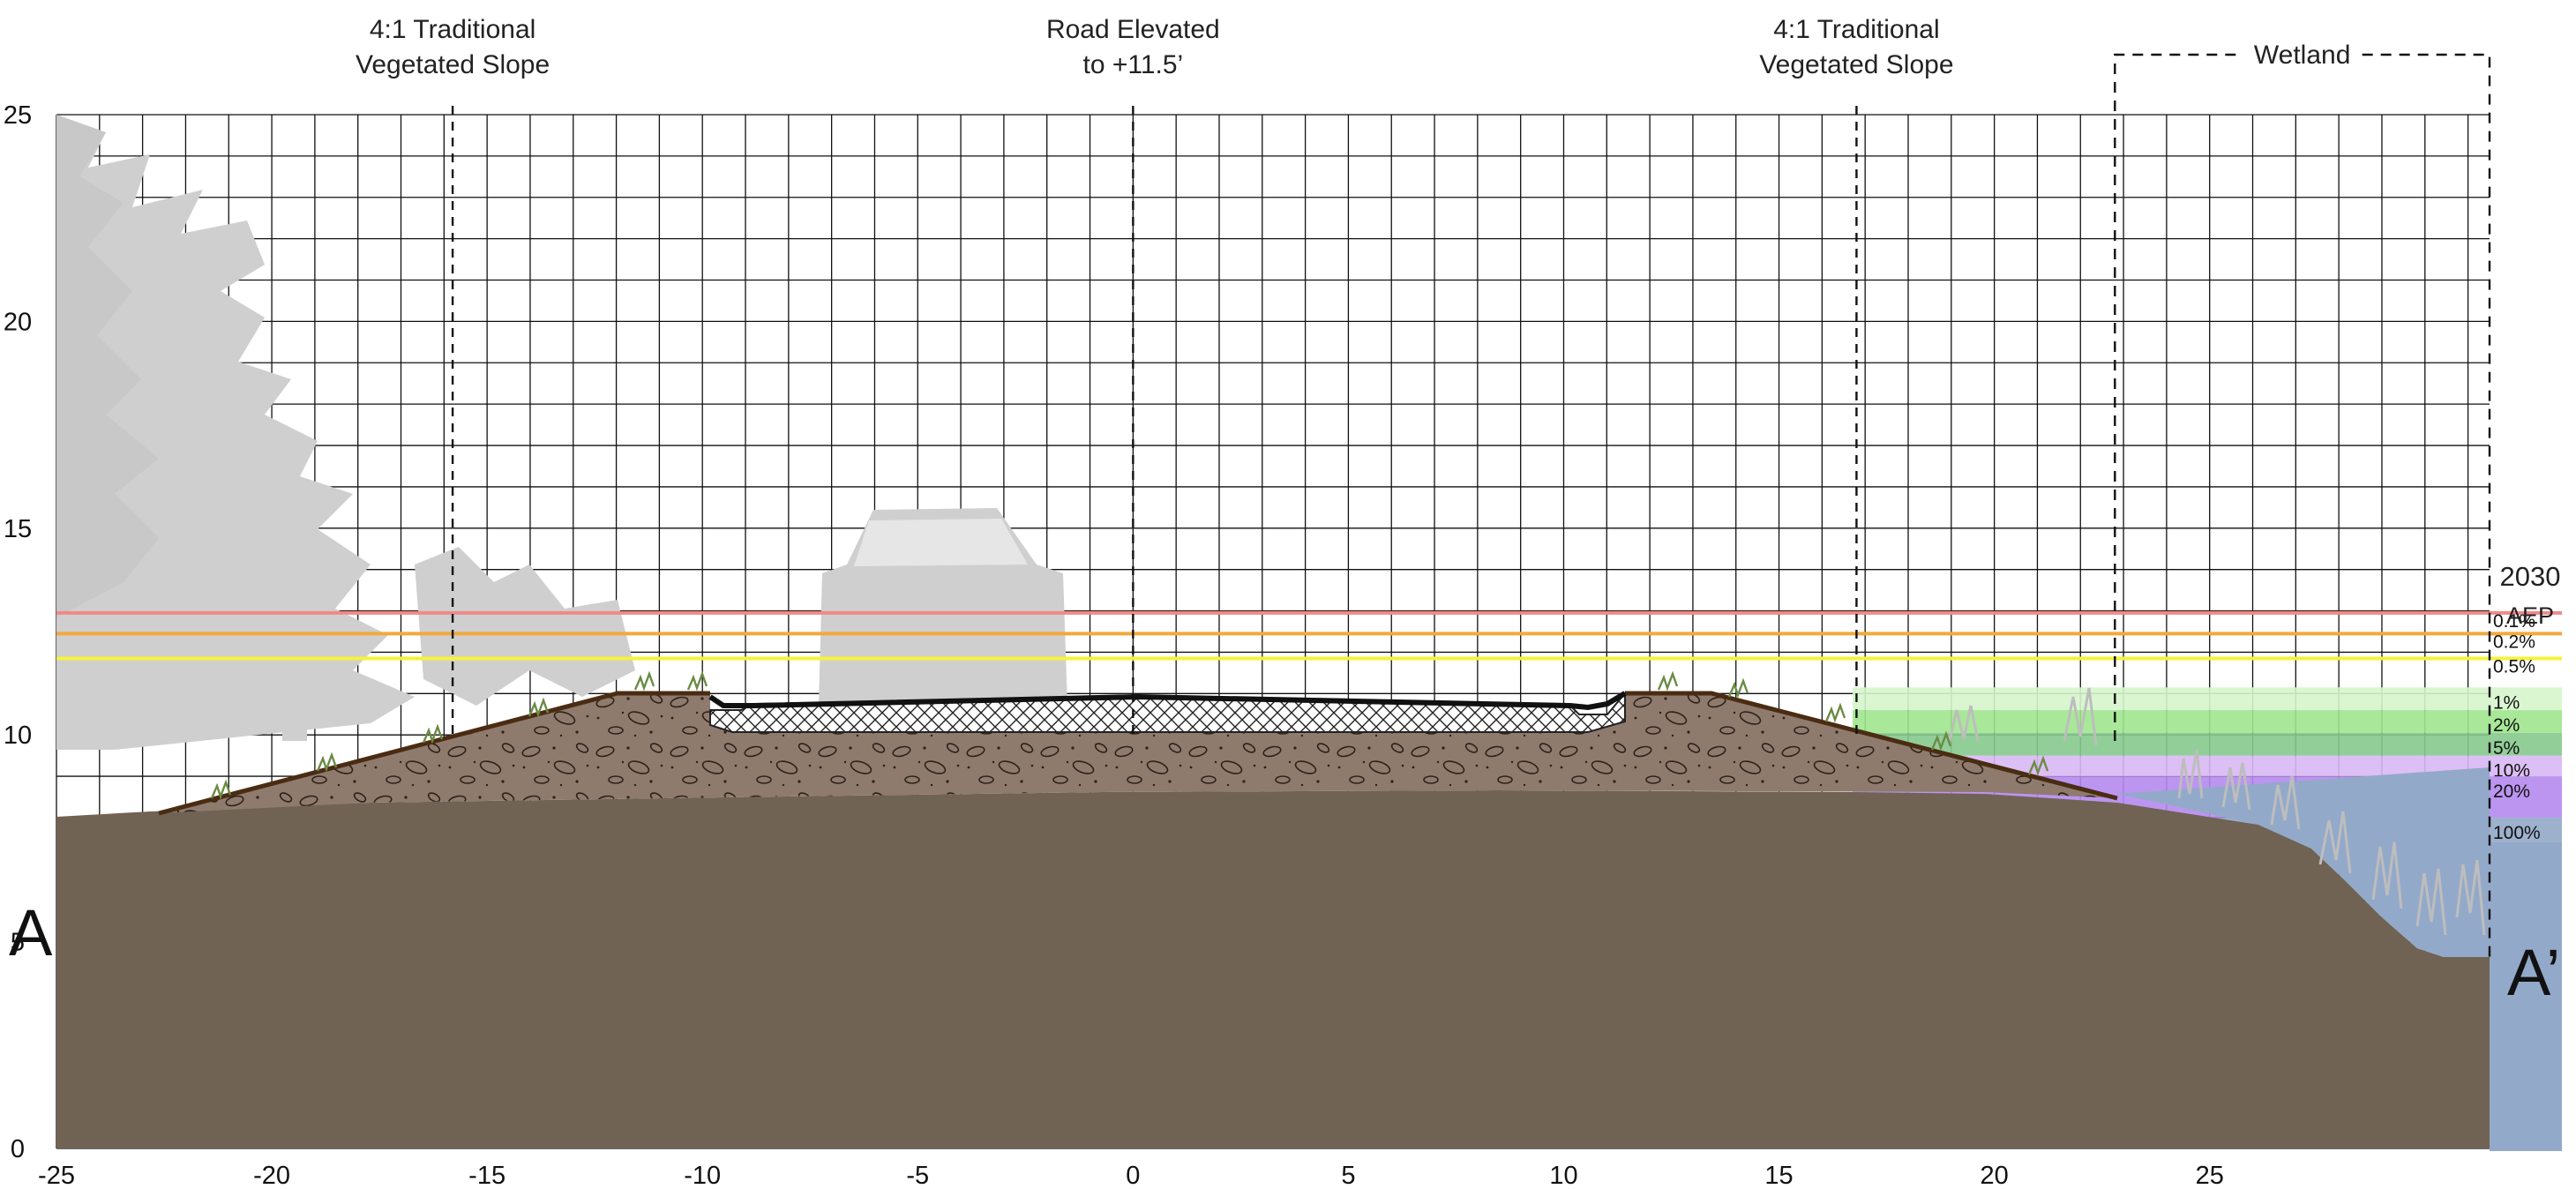 This screenshot has height=1189, width=2576. I want to click on y-tick-label: 20, so click(18, 322).